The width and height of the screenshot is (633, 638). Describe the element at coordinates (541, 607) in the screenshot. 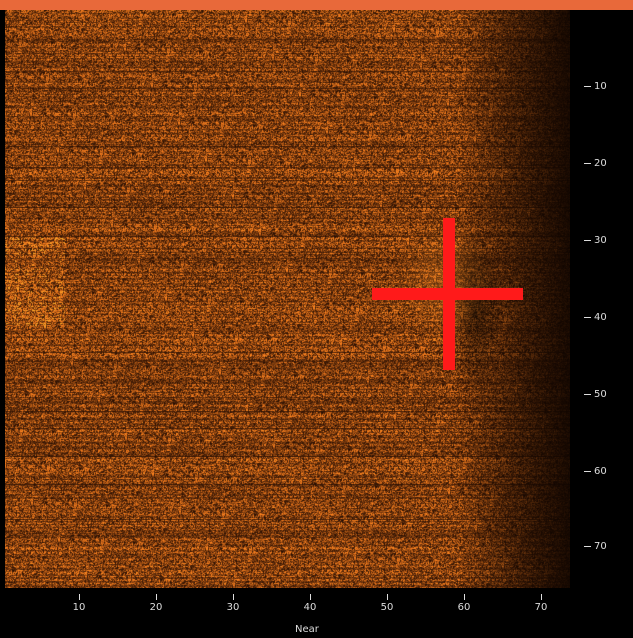

I see `x-tick-label: 70` at that location.